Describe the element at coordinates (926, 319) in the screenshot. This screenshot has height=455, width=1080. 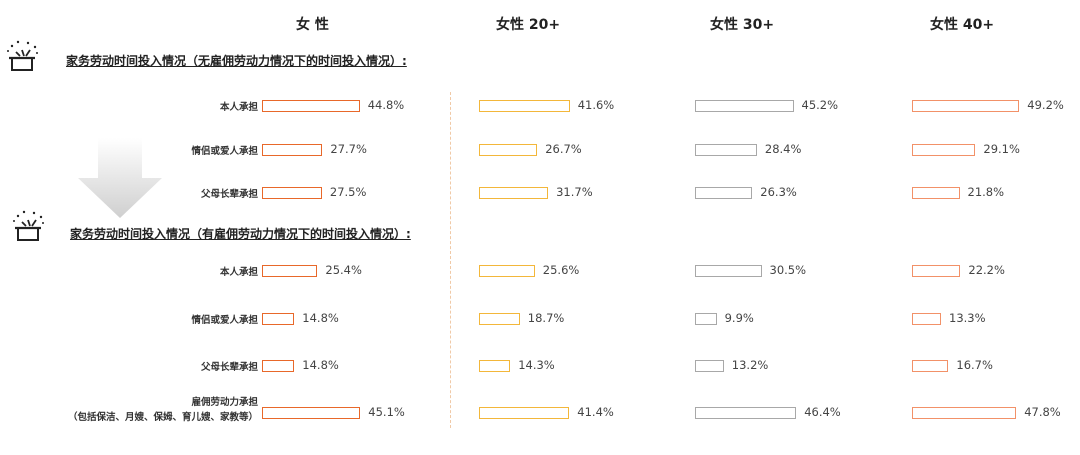
I see `bar-female-40-g1-r1` at that location.